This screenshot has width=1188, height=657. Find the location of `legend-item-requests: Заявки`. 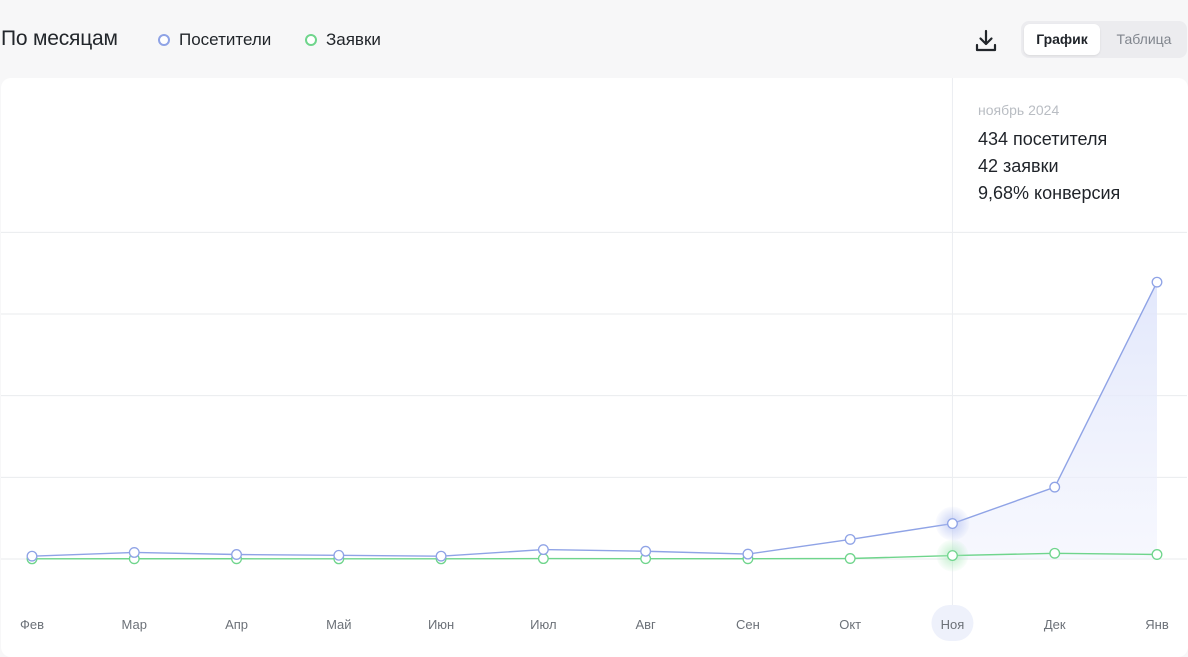

legend-item-requests: Заявки is located at coordinates (343, 40).